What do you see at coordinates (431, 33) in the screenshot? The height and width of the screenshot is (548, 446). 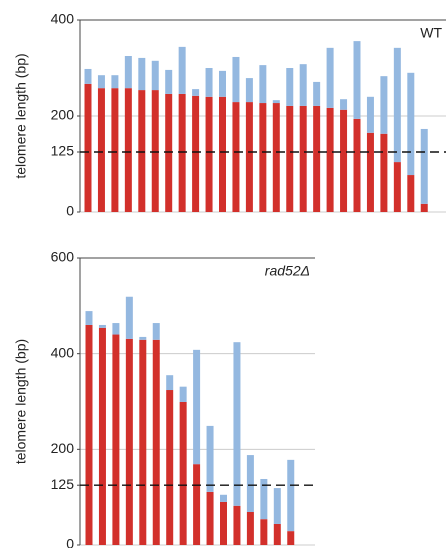 I see `annotation: WT` at bounding box center [431, 33].